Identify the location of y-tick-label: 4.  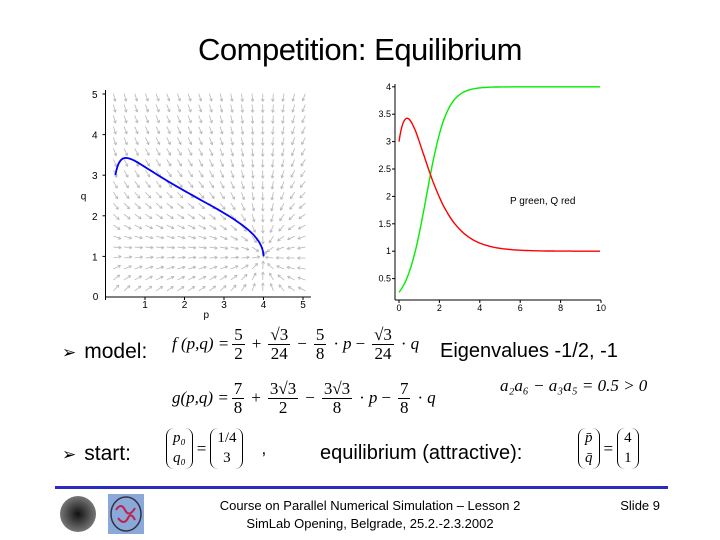
(95, 136).